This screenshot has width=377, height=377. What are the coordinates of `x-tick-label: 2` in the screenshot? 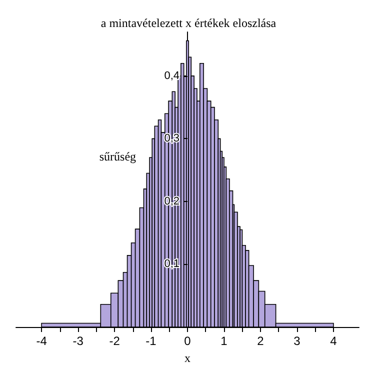 It's located at (260, 341).